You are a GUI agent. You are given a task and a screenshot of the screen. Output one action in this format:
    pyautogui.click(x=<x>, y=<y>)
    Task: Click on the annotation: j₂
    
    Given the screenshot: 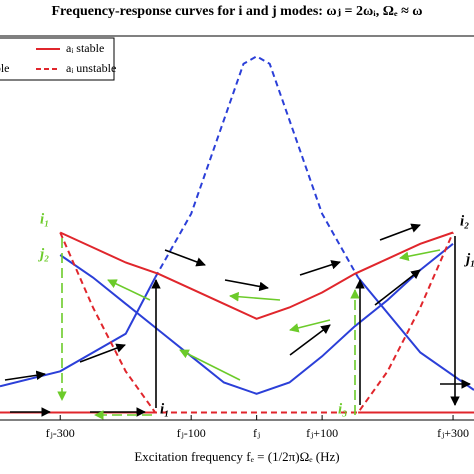 What is the action you would take?
    pyautogui.click(x=43, y=254)
    